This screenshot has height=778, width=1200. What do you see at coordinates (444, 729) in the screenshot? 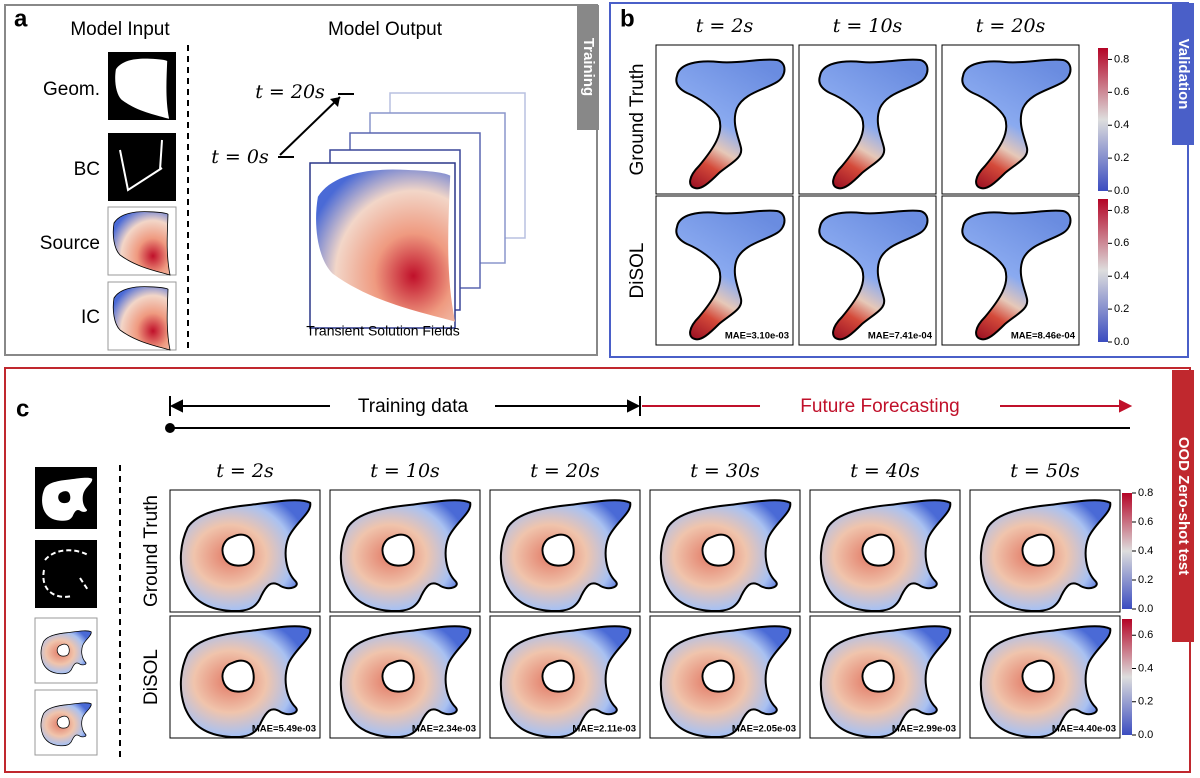
I see `mae-label: MAE=2.34e-03` at bounding box center [444, 729].